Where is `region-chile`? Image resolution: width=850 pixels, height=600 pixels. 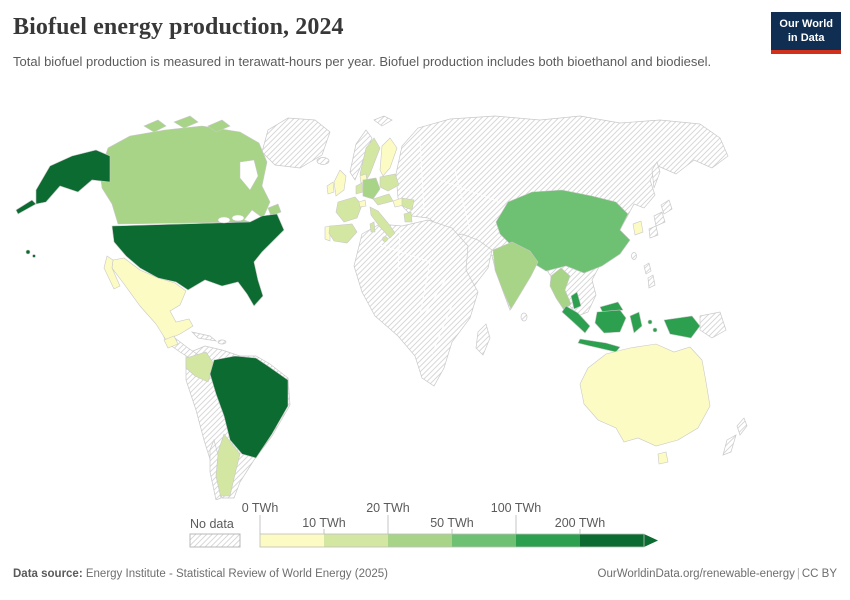
region-chile is located at coordinates (215, 469).